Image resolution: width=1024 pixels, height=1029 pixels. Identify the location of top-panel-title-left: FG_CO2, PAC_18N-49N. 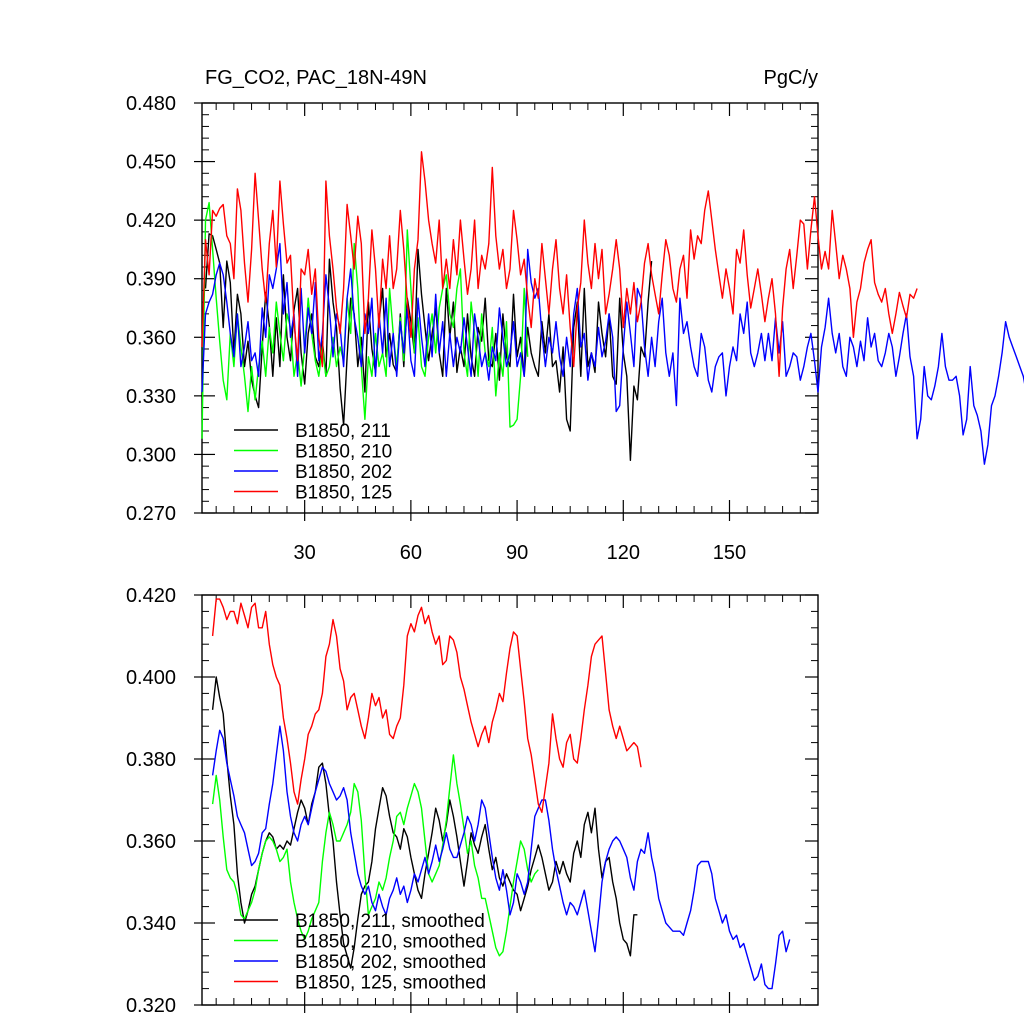
(316, 78).